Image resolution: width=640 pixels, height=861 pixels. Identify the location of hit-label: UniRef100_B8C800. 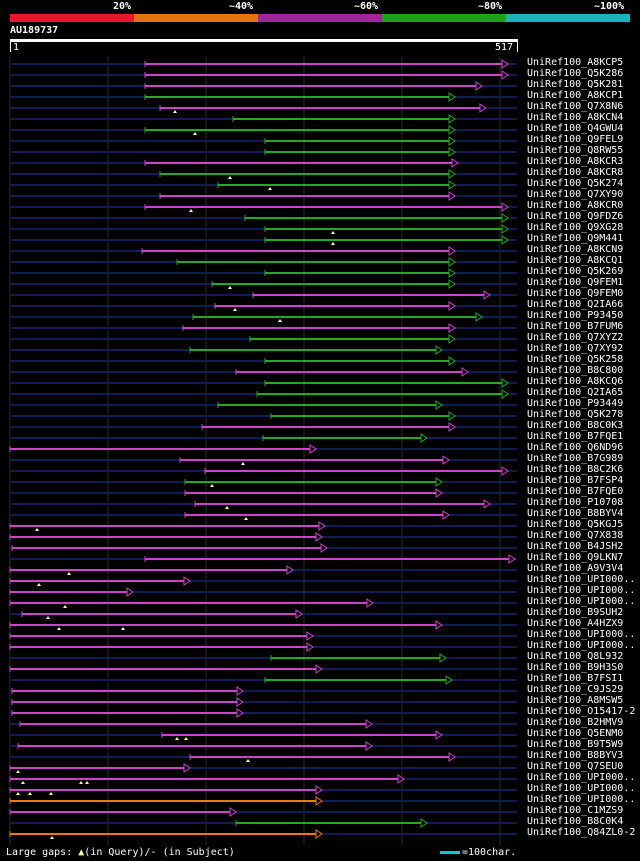
(575, 370).